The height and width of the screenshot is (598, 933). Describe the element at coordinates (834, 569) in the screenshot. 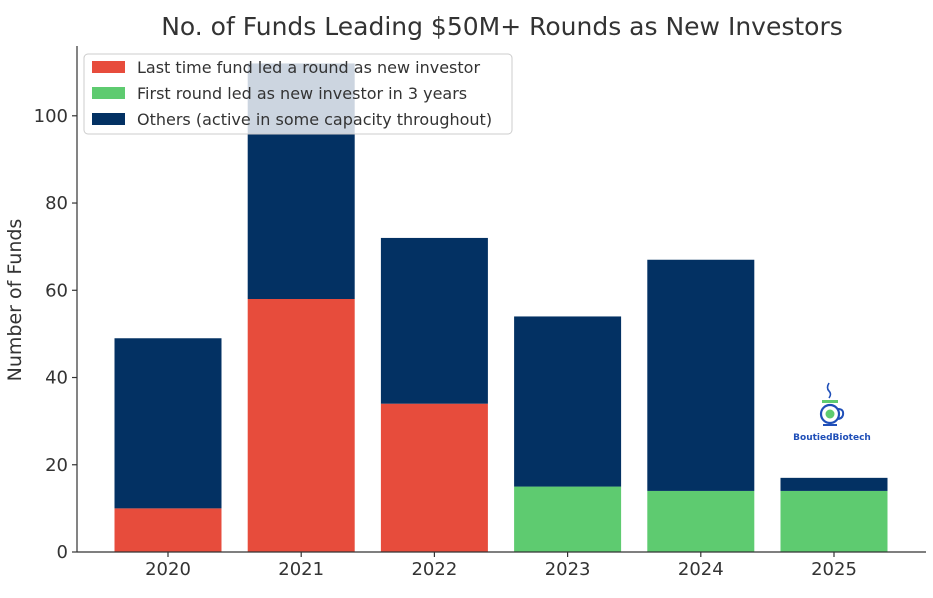

I see `x-tick-label: 2025` at that location.